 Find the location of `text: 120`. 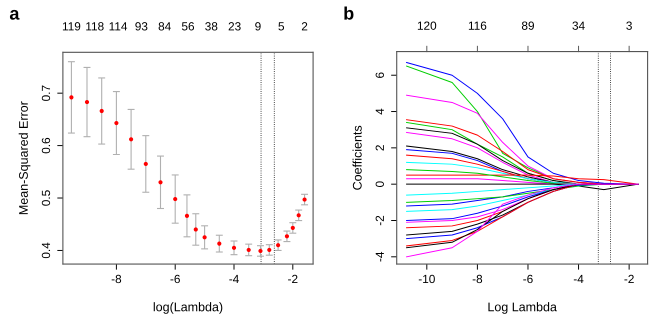

text: 120 is located at coordinates (427, 25).